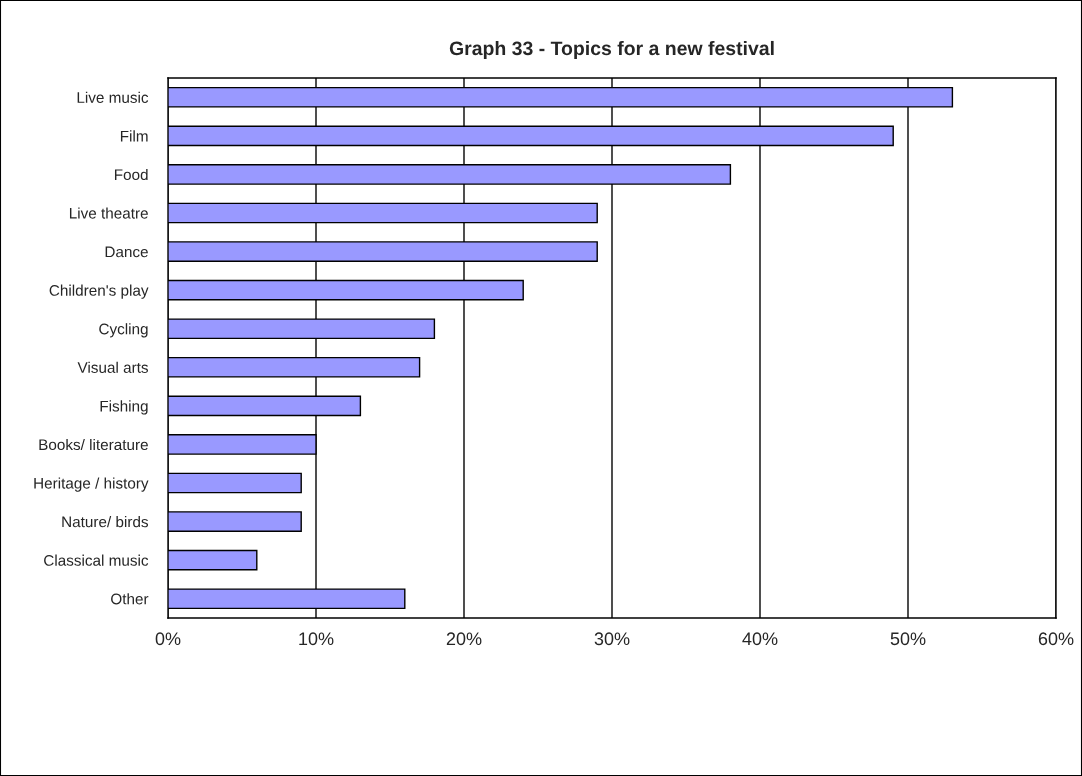  What do you see at coordinates (113, 97) in the screenshot?
I see `y-tick-label: Live music` at bounding box center [113, 97].